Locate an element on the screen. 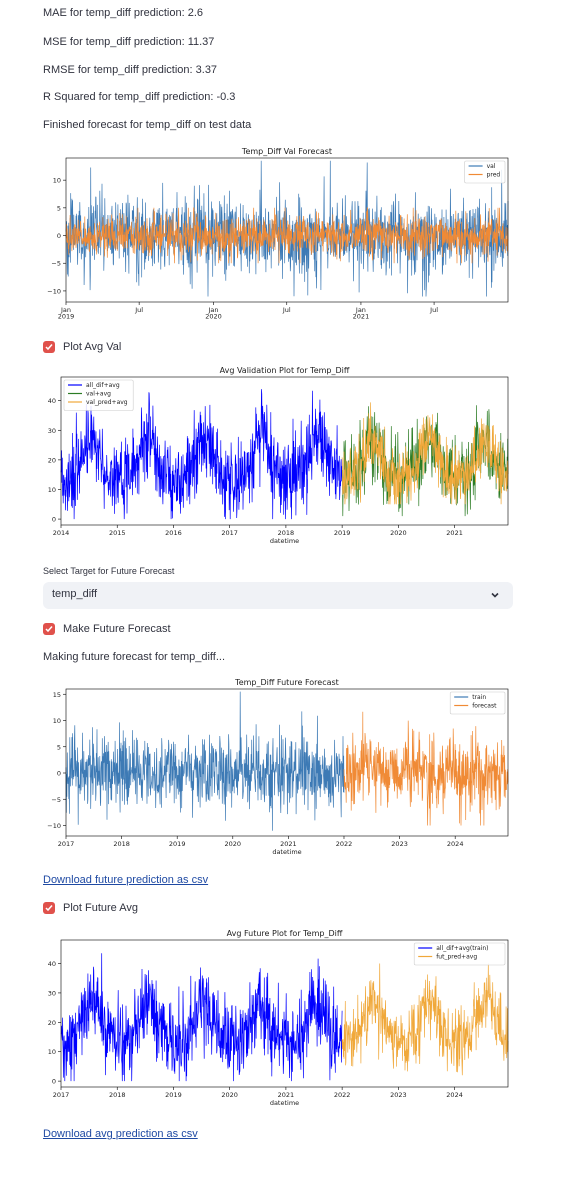  plot-future-avg-checkbox: Plot Future Avg is located at coordinates (90, 908).